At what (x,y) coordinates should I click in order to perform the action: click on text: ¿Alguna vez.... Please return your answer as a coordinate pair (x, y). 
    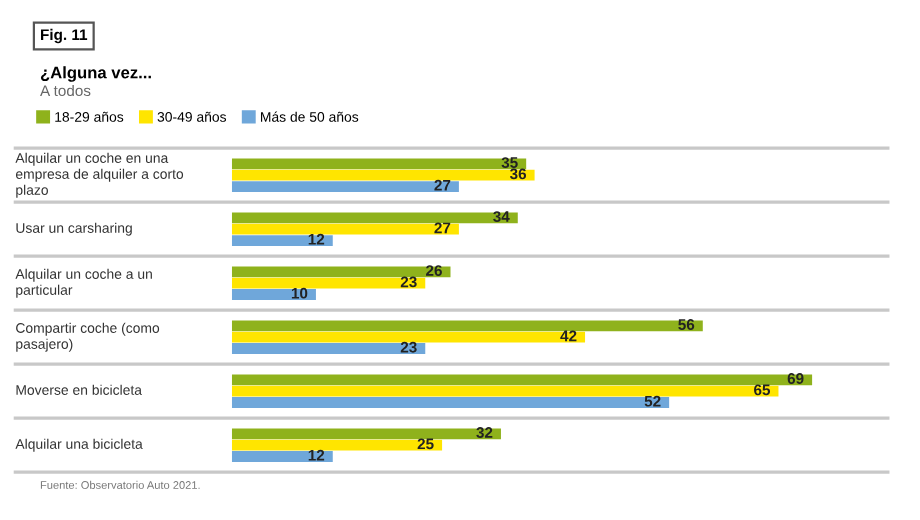
    Looking at the image, I should click on (95, 74).